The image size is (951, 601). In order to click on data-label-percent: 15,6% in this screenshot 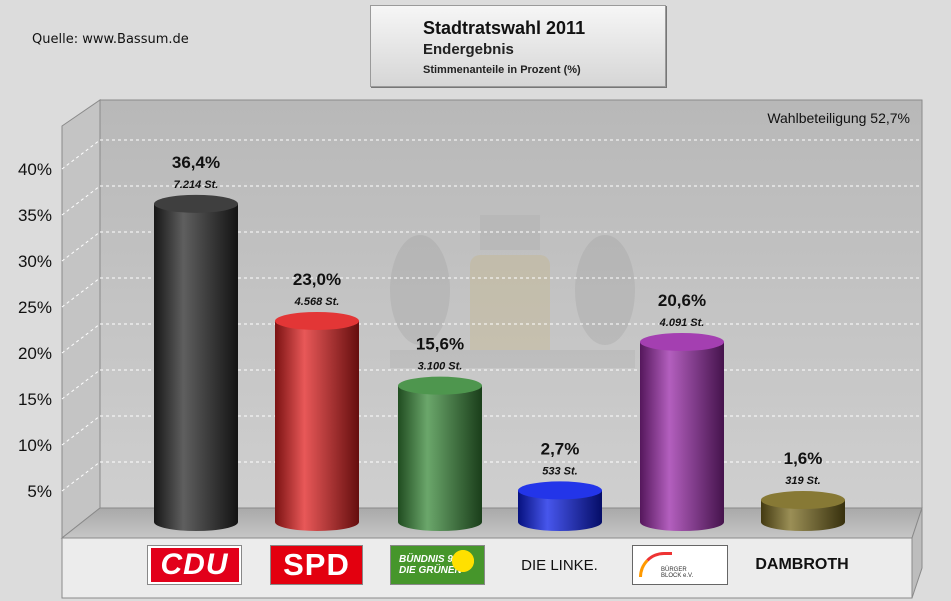, I will do `click(440, 344)`.